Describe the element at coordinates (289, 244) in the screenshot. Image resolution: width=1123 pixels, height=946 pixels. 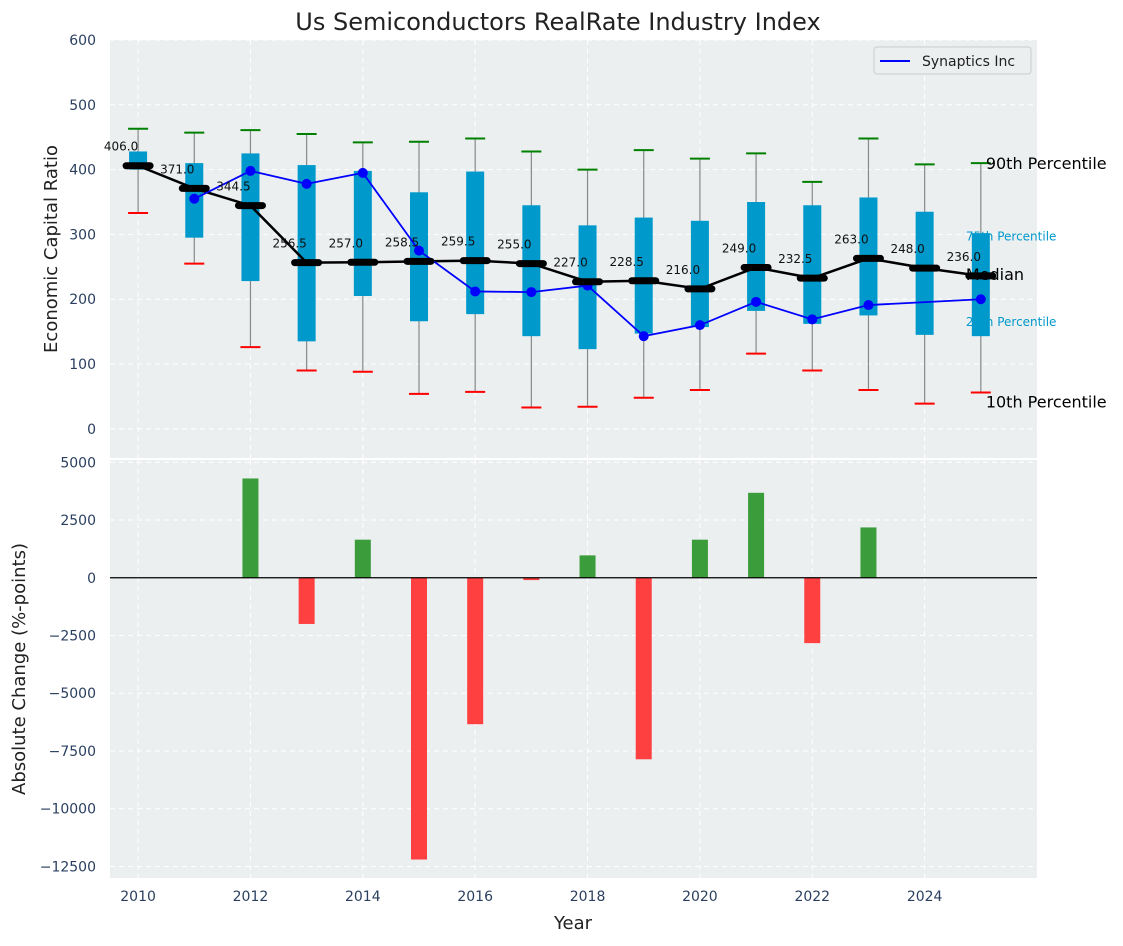
I see `median-label: 256.5` at that location.